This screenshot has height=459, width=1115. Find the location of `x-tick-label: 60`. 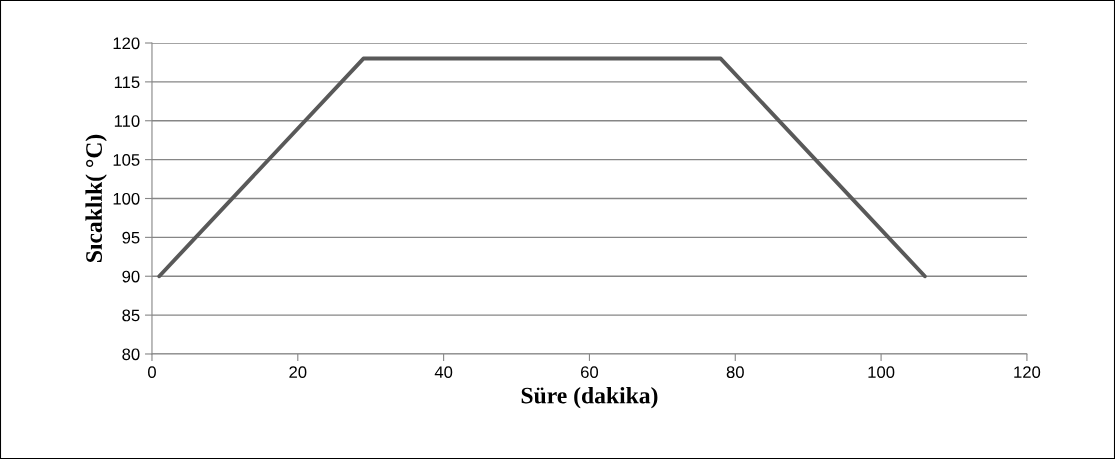

x-tick-label: 60 is located at coordinates (590, 372).